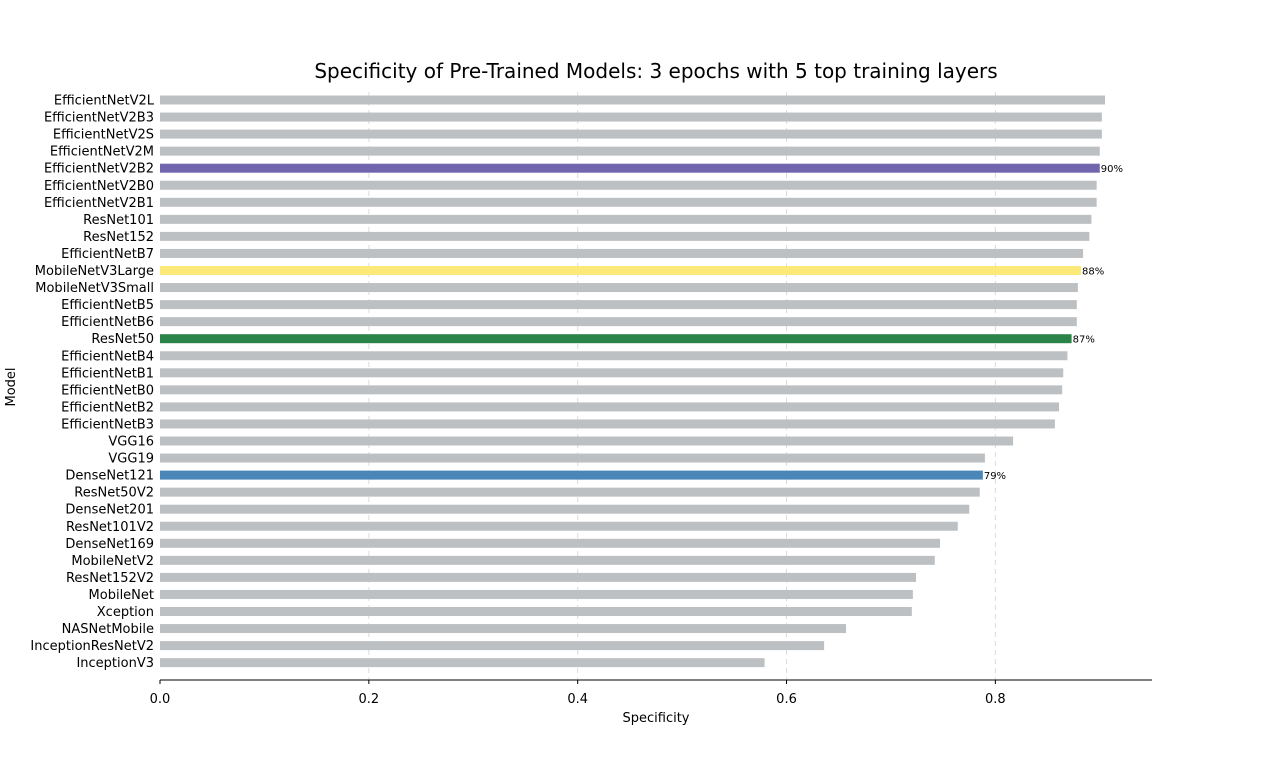  I want to click on category-label: EfficientNetV2M, so click(102, 152).